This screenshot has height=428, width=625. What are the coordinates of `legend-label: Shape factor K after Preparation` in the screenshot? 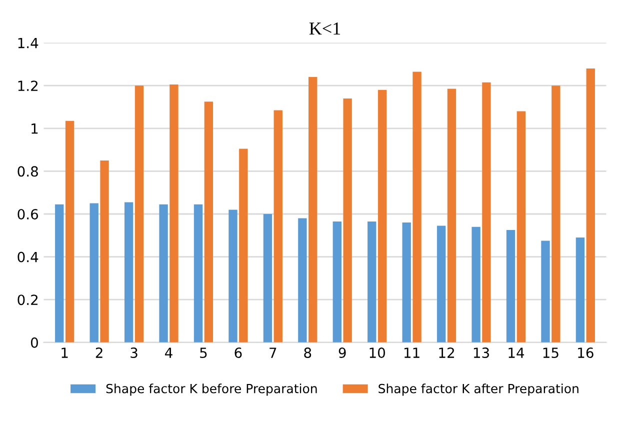 It's located at (478, 390).